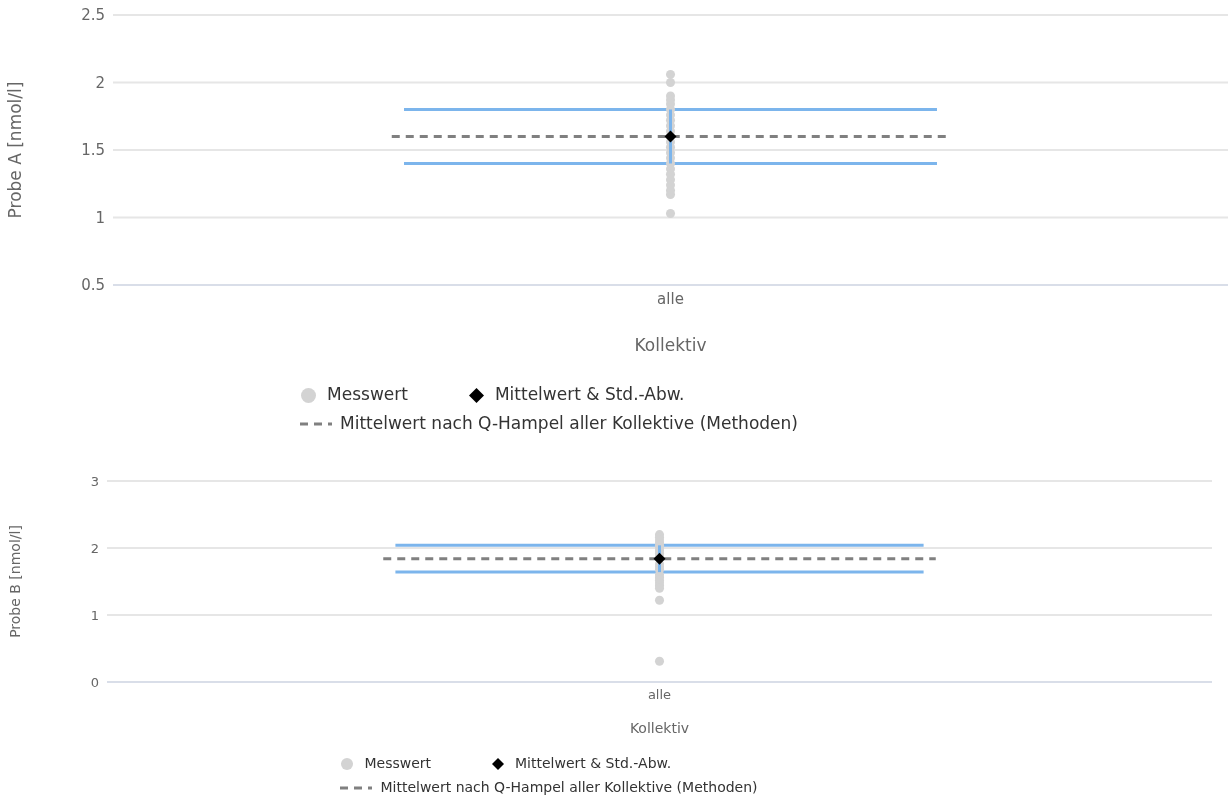 This screenshot has height=796, width=1228. Describe the element at coordinates (94, 682) in the screenshot. I see `y-tick-label: 0` at that location.